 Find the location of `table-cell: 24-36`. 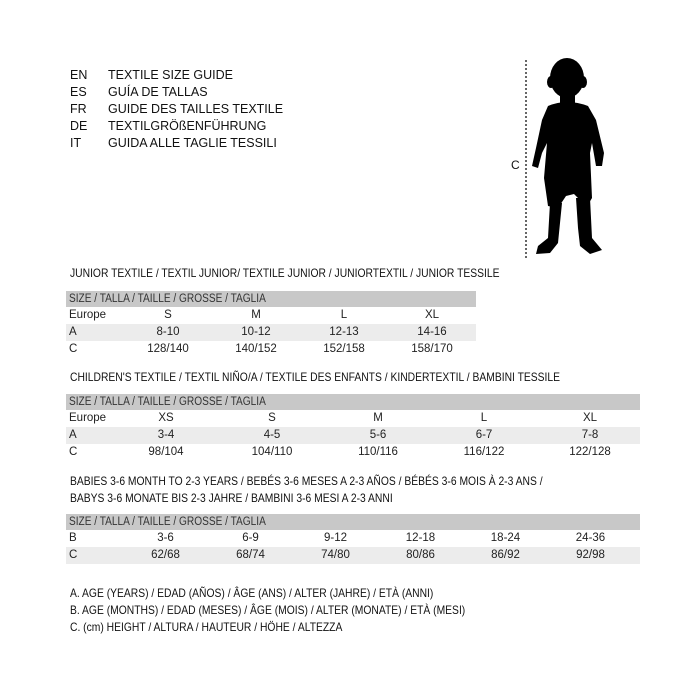

table-cell: 24-36 is located at coordinates (590, 538).